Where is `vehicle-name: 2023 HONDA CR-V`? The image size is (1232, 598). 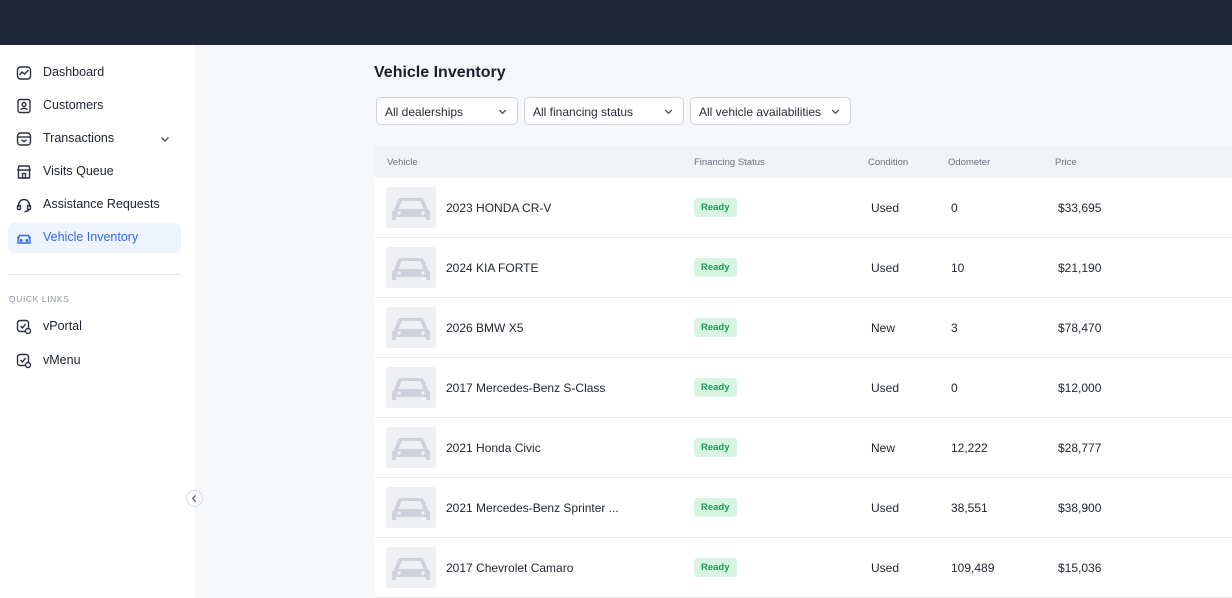 vehicle-name: 2023 HONDA CR-V is located at coordinates (499, 208).